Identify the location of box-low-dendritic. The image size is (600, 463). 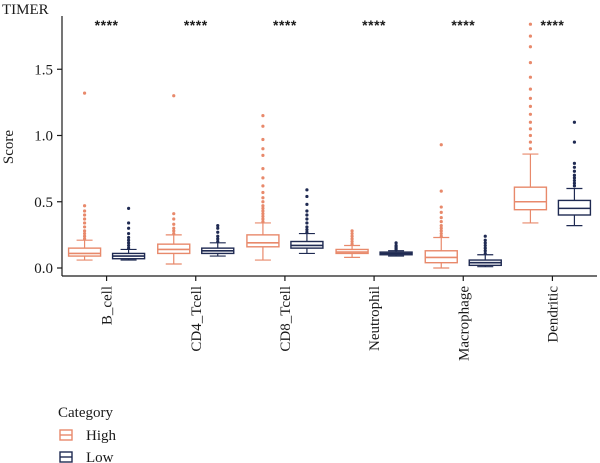
(574, 173).